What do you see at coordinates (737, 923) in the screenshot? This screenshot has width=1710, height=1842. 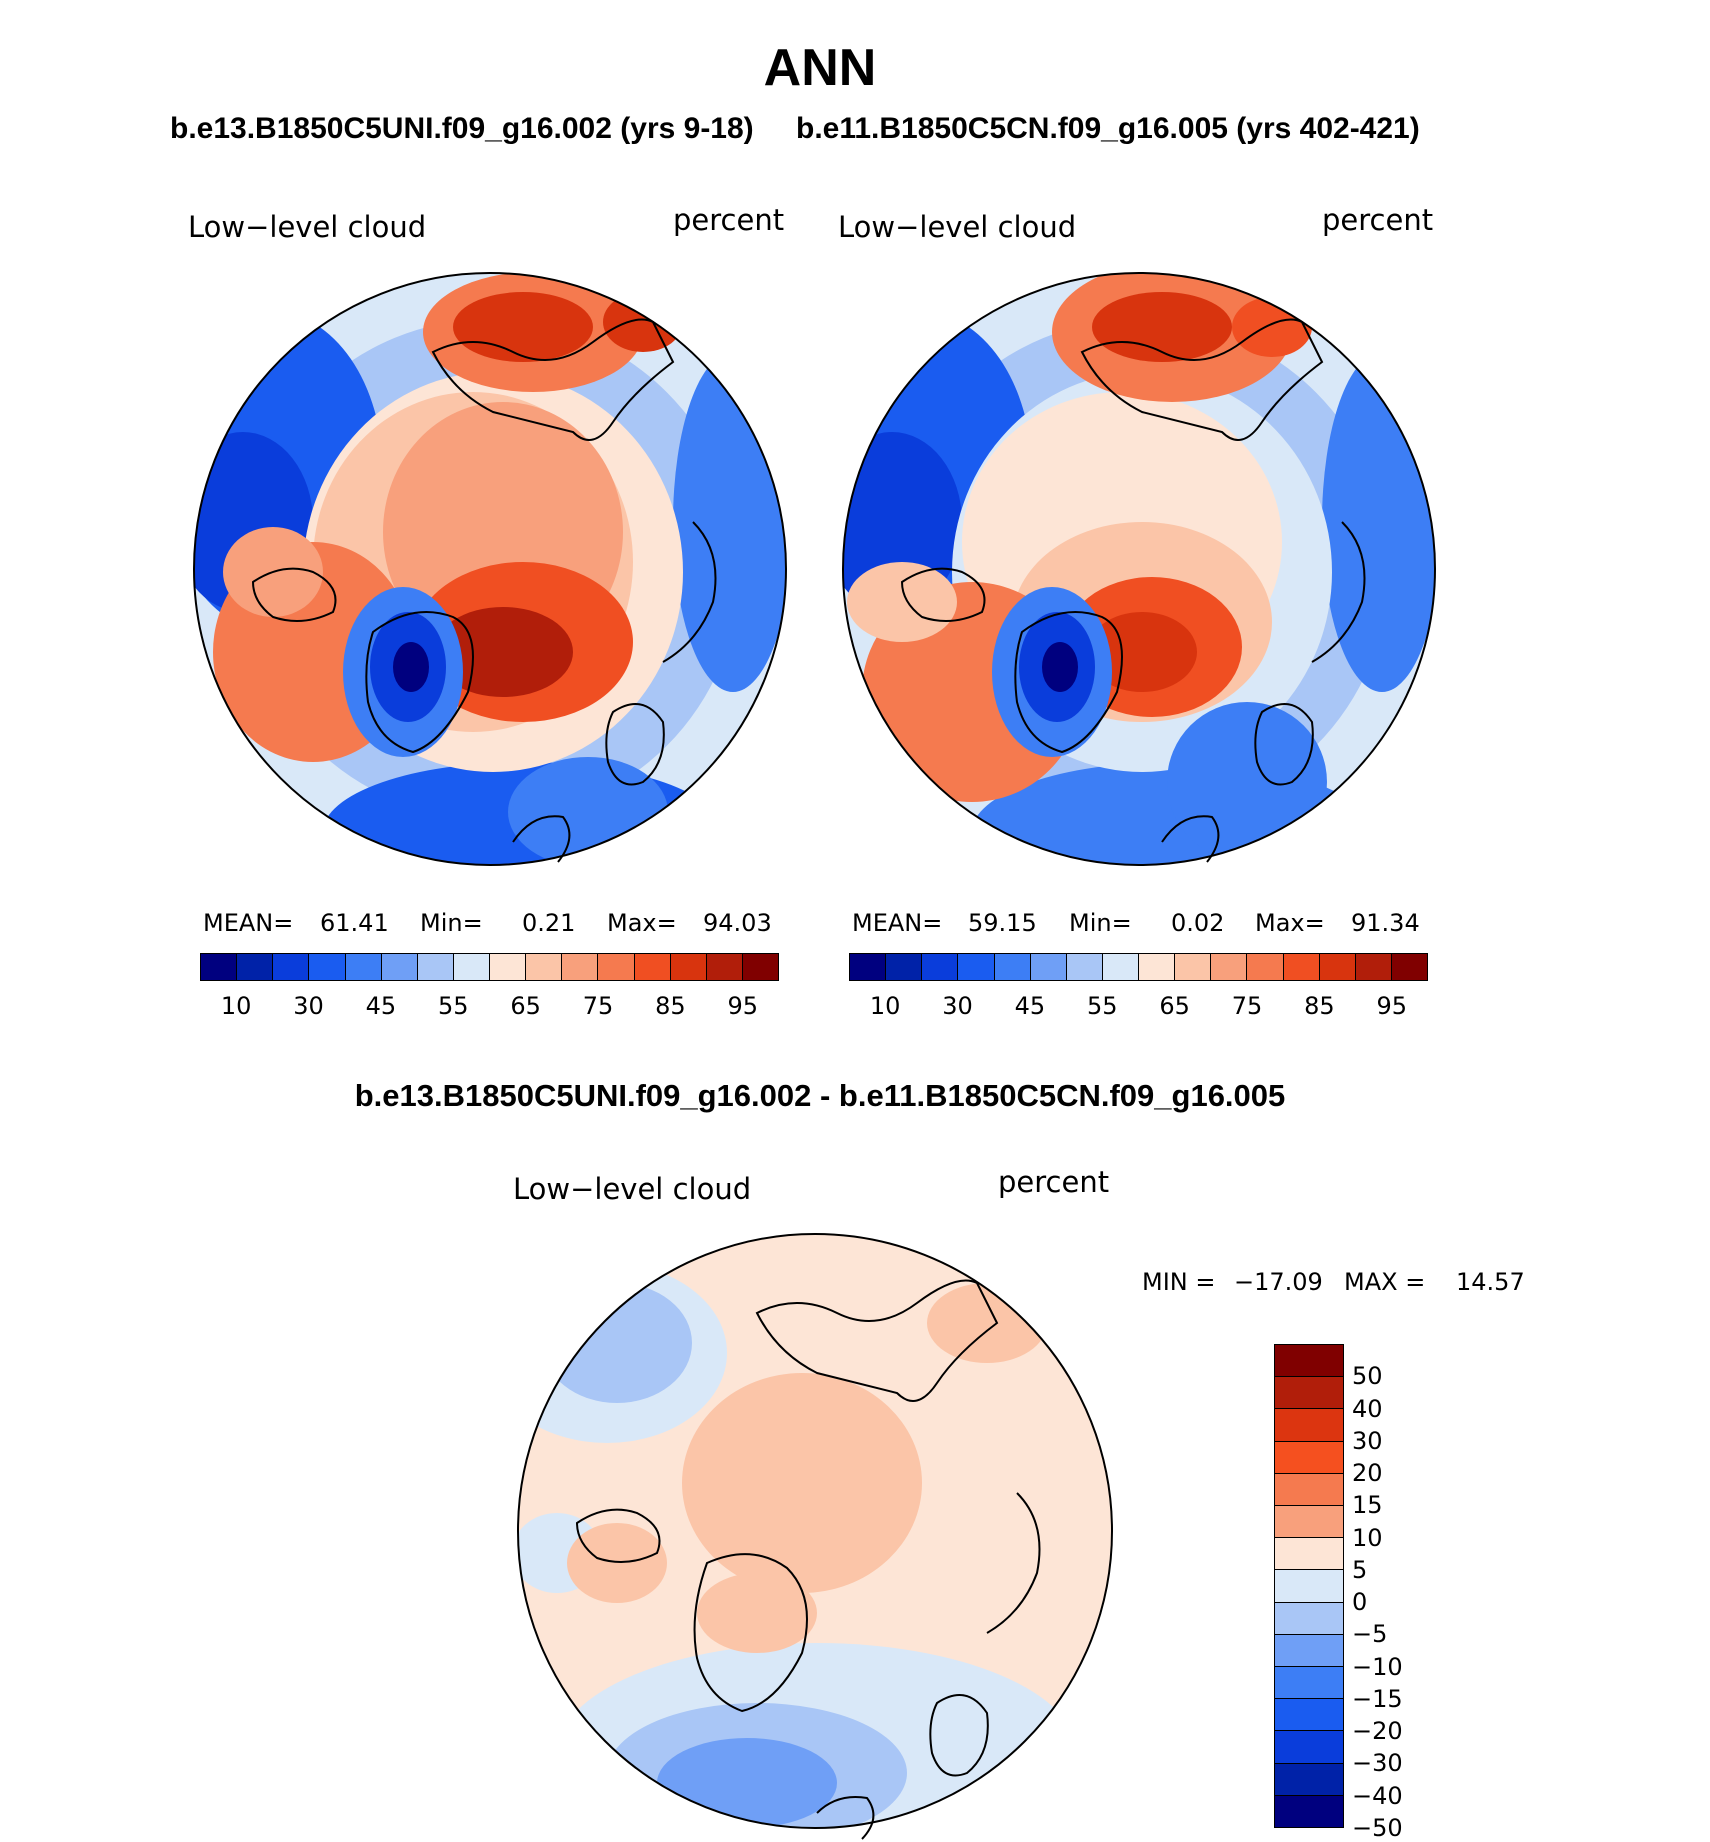 I see `panel-1-max-value: 94.03` at bounding box center [737, 923].